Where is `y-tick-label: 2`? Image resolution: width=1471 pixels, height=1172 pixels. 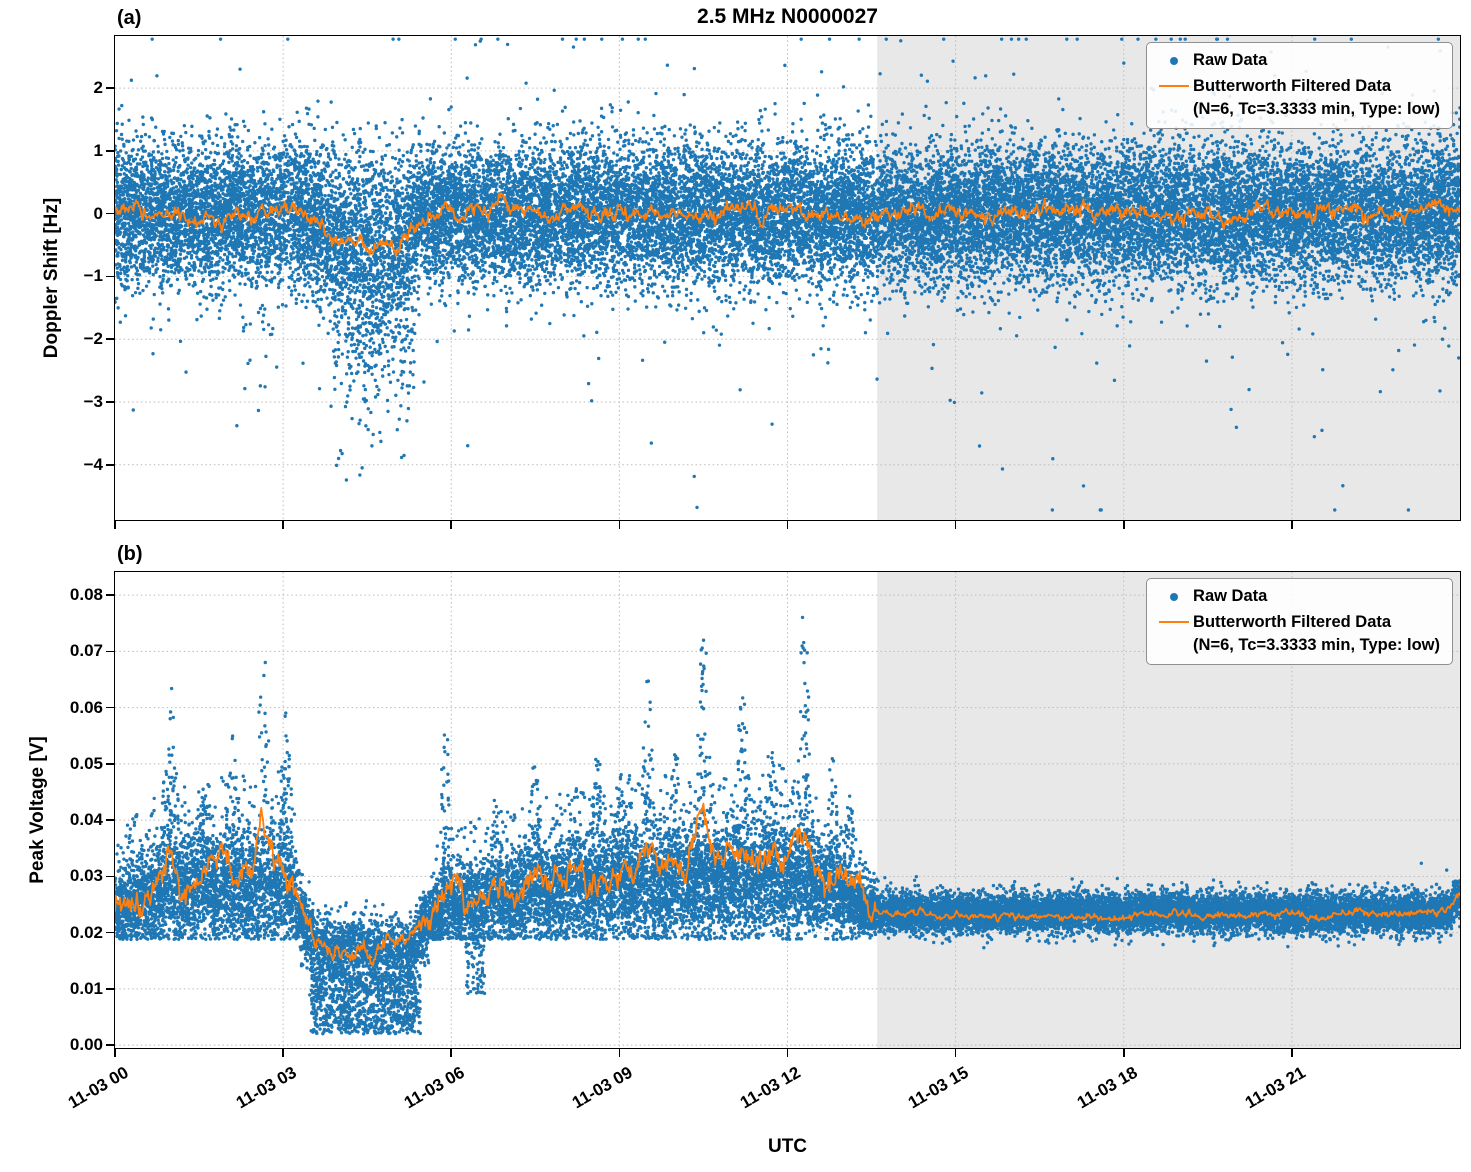
y-tick-label: 2 is located at coordinates (98, 88).